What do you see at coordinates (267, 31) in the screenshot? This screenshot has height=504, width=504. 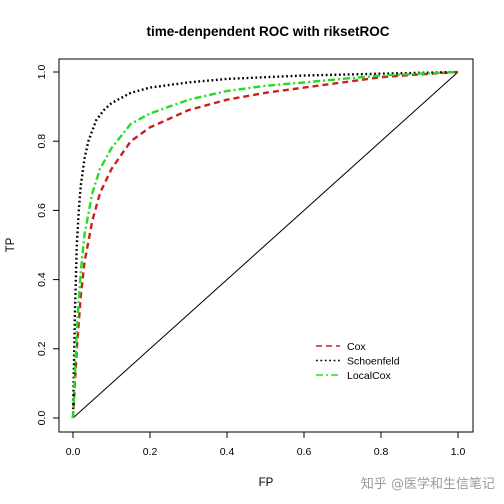 I see `chart-title: time-denpendent ROC with riksetROC` at bounding box center [267, 31].